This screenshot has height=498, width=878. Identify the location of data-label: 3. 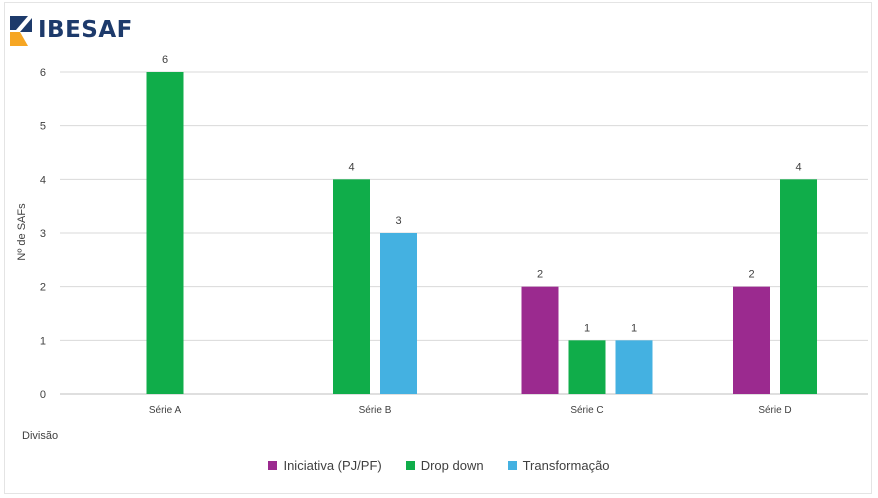
(398, 221).